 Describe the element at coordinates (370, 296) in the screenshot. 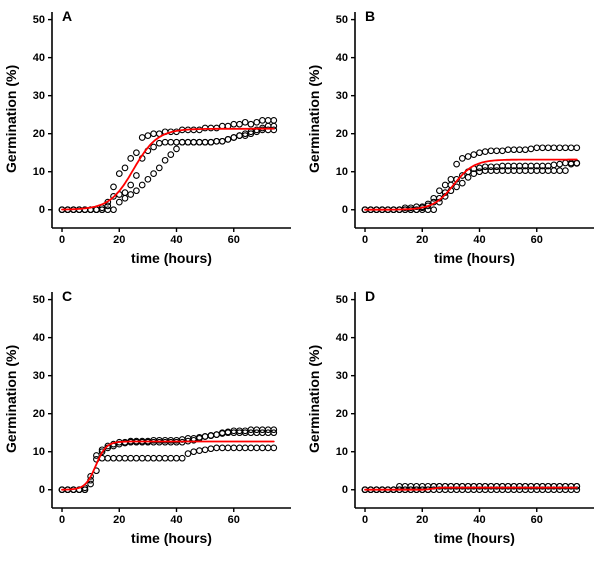

I see `panel-d-letter: D` at that location.